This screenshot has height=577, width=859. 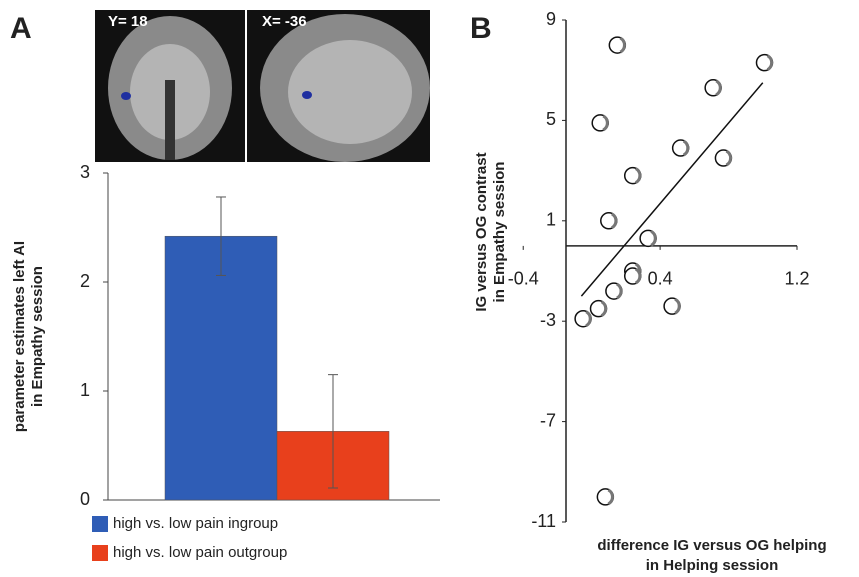 What do you see at coordinates (85, 172) in the screenshot?
I see `y-tick-label: 3` at bounding box center [85, 172].